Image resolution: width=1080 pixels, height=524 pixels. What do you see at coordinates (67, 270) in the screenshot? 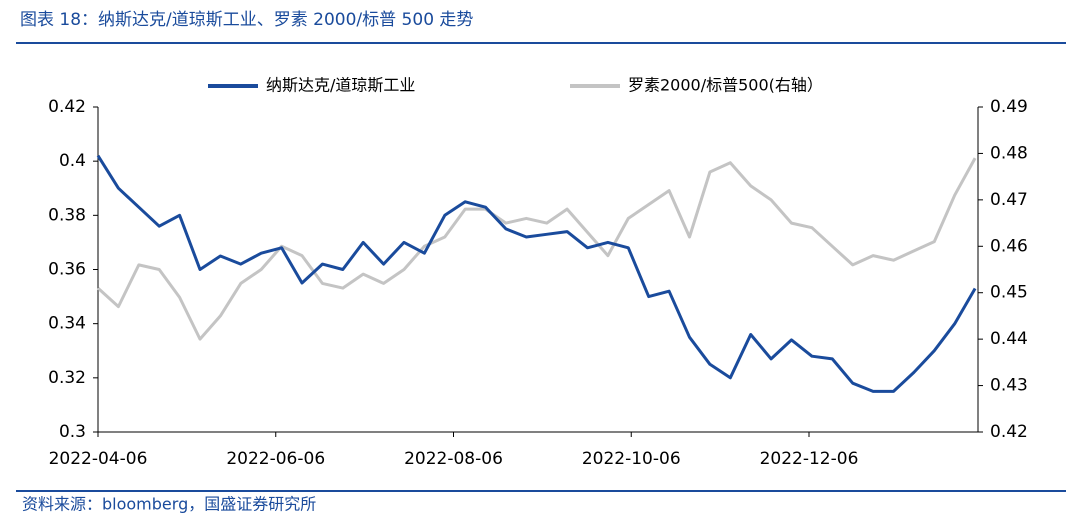
I see `y-tick-label: 0.36` at bounding box center [67, 270].